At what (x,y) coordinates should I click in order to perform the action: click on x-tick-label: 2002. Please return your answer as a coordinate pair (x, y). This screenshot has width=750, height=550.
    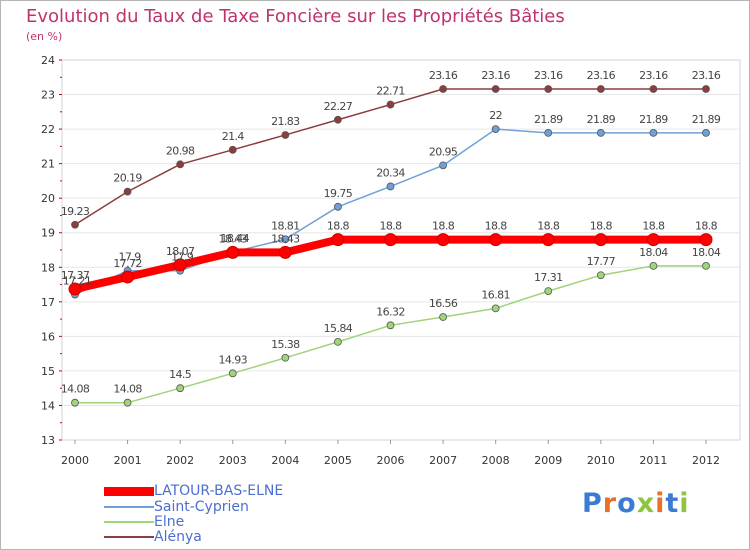
    Looking at the image, I should click on (180, 460).